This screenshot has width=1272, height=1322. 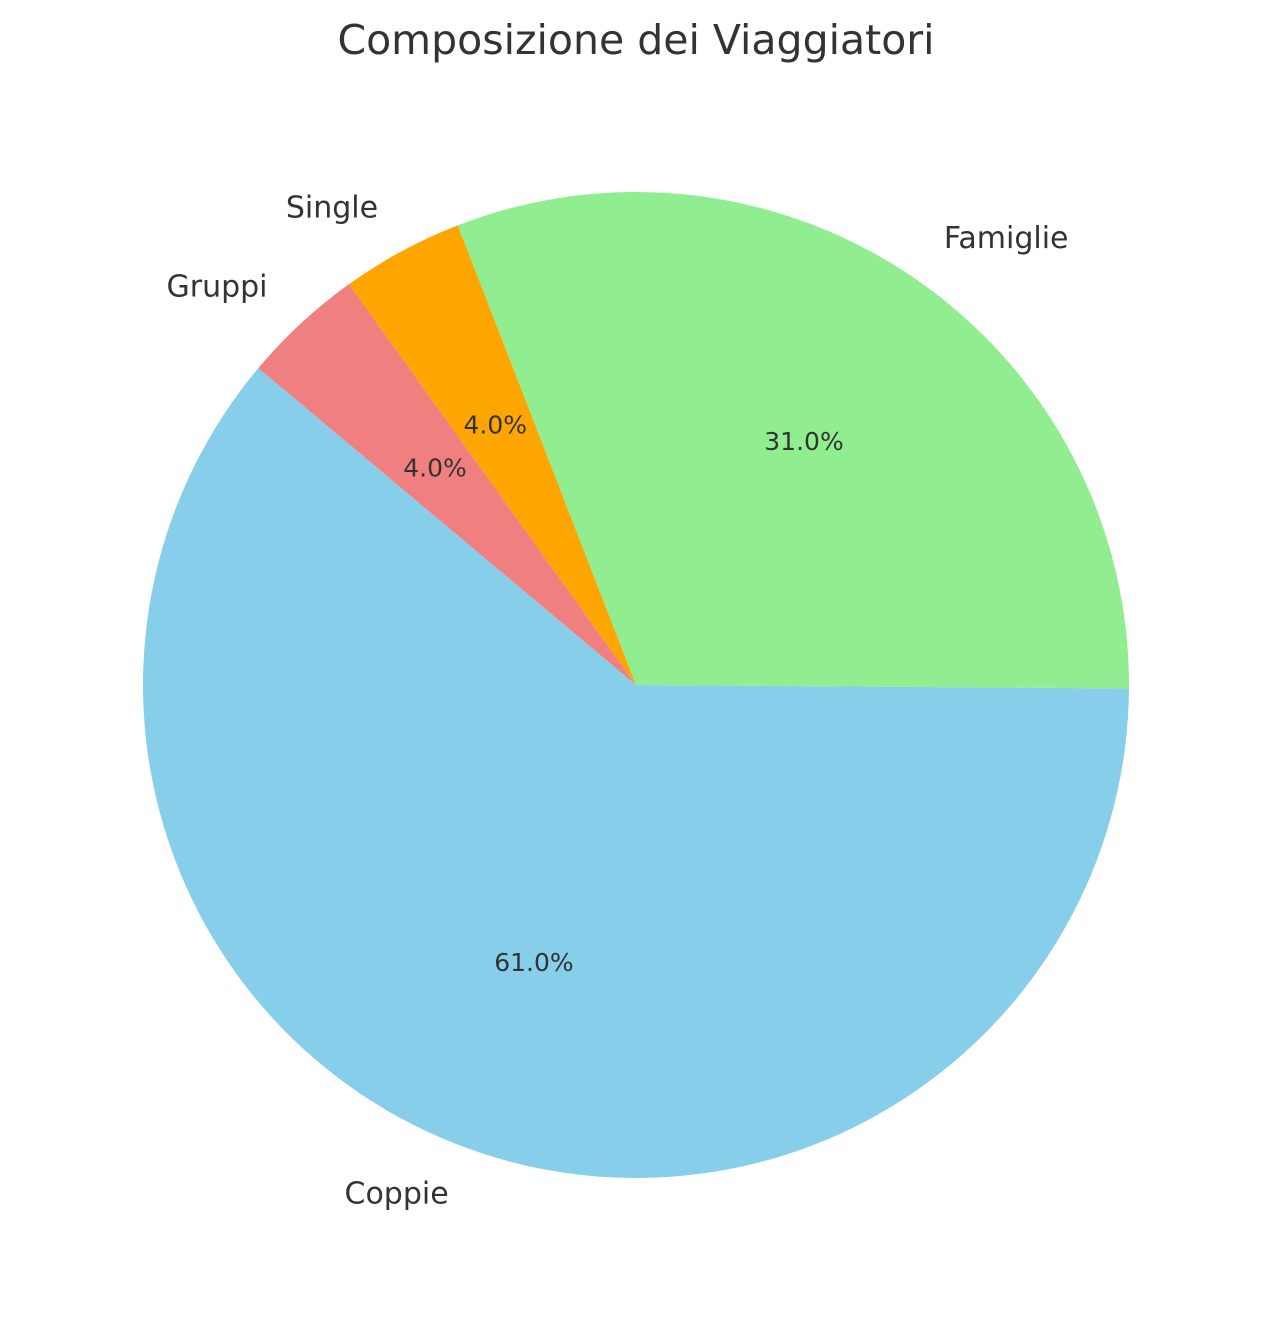 I want to click on chart-title: Composizione dei Viaggiatori, so click(x=635, y=40).